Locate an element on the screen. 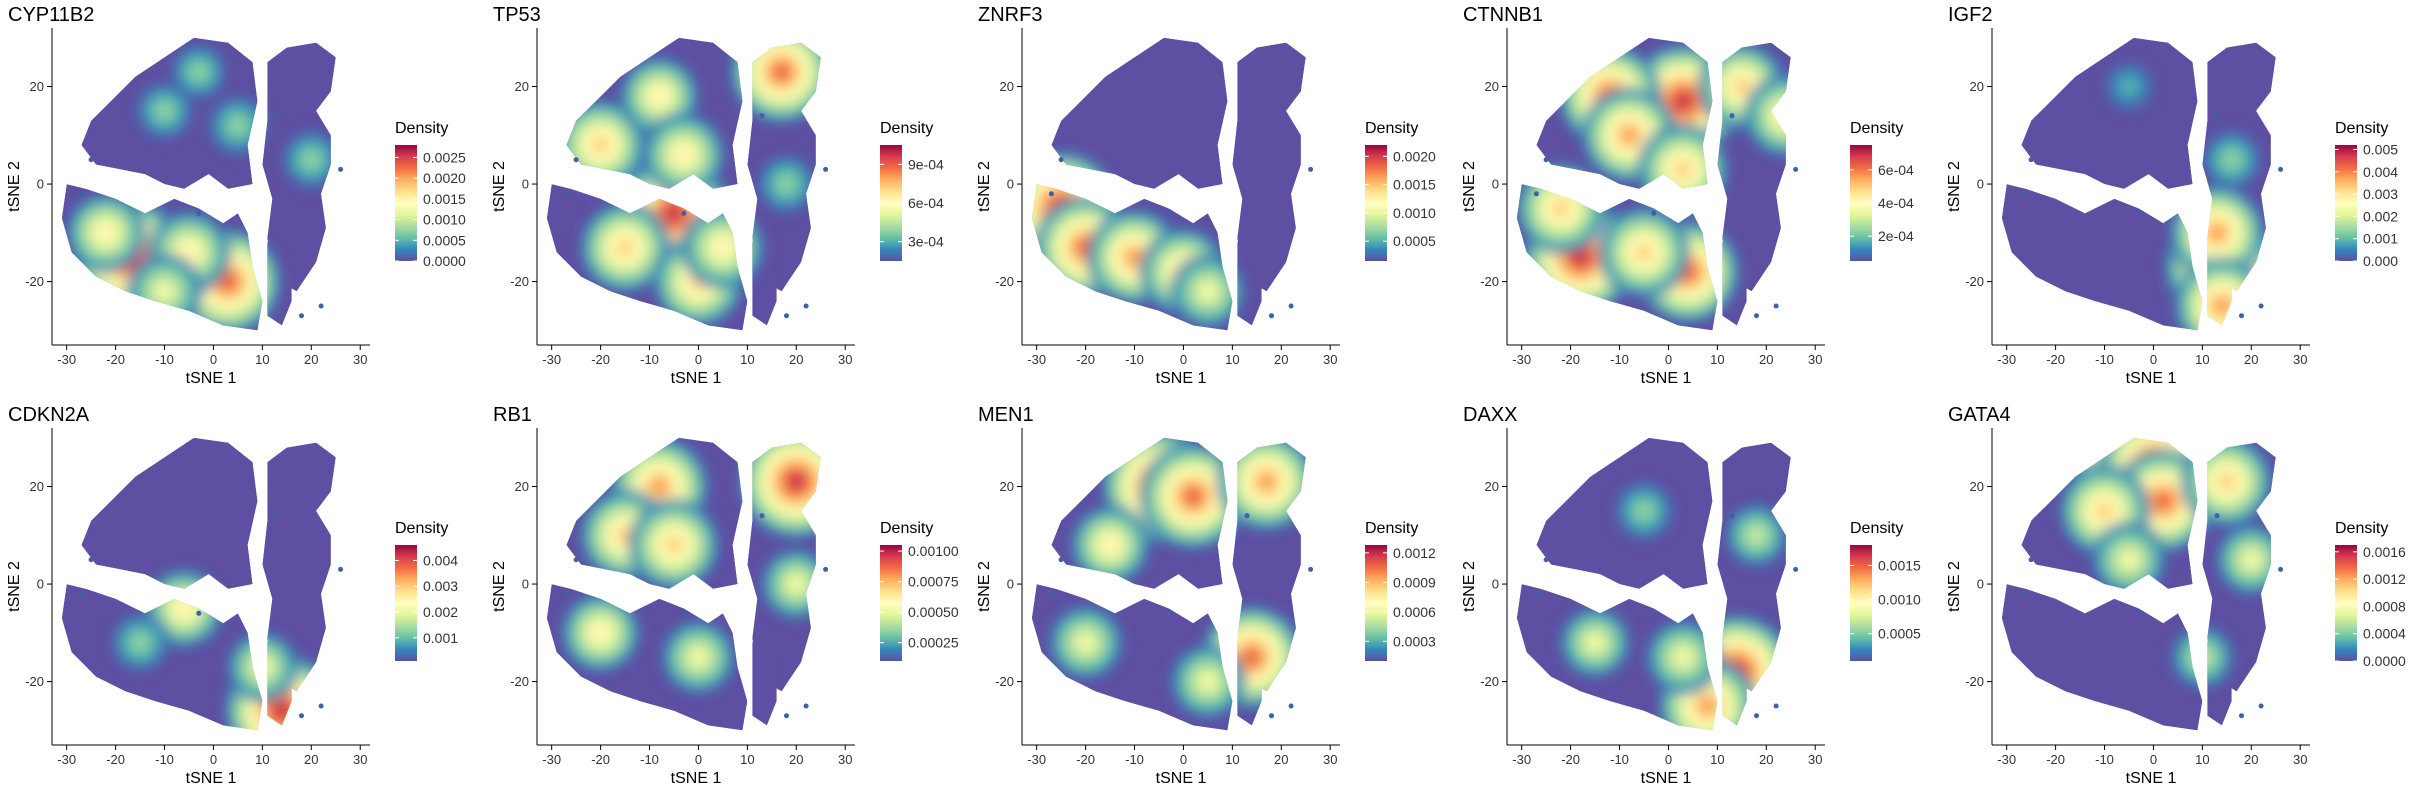  panel-title: TP53 is located at coordinates (517, 15).